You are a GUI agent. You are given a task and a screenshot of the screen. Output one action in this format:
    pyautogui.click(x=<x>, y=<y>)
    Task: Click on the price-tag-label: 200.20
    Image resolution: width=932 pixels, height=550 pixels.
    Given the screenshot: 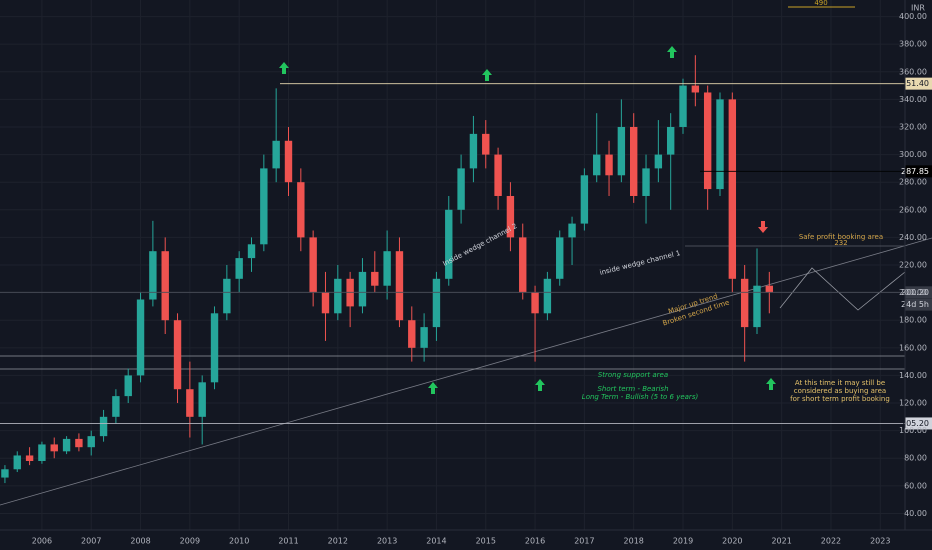 What is the action you would take?
    pyautogui.click(x=915, y=292)
    